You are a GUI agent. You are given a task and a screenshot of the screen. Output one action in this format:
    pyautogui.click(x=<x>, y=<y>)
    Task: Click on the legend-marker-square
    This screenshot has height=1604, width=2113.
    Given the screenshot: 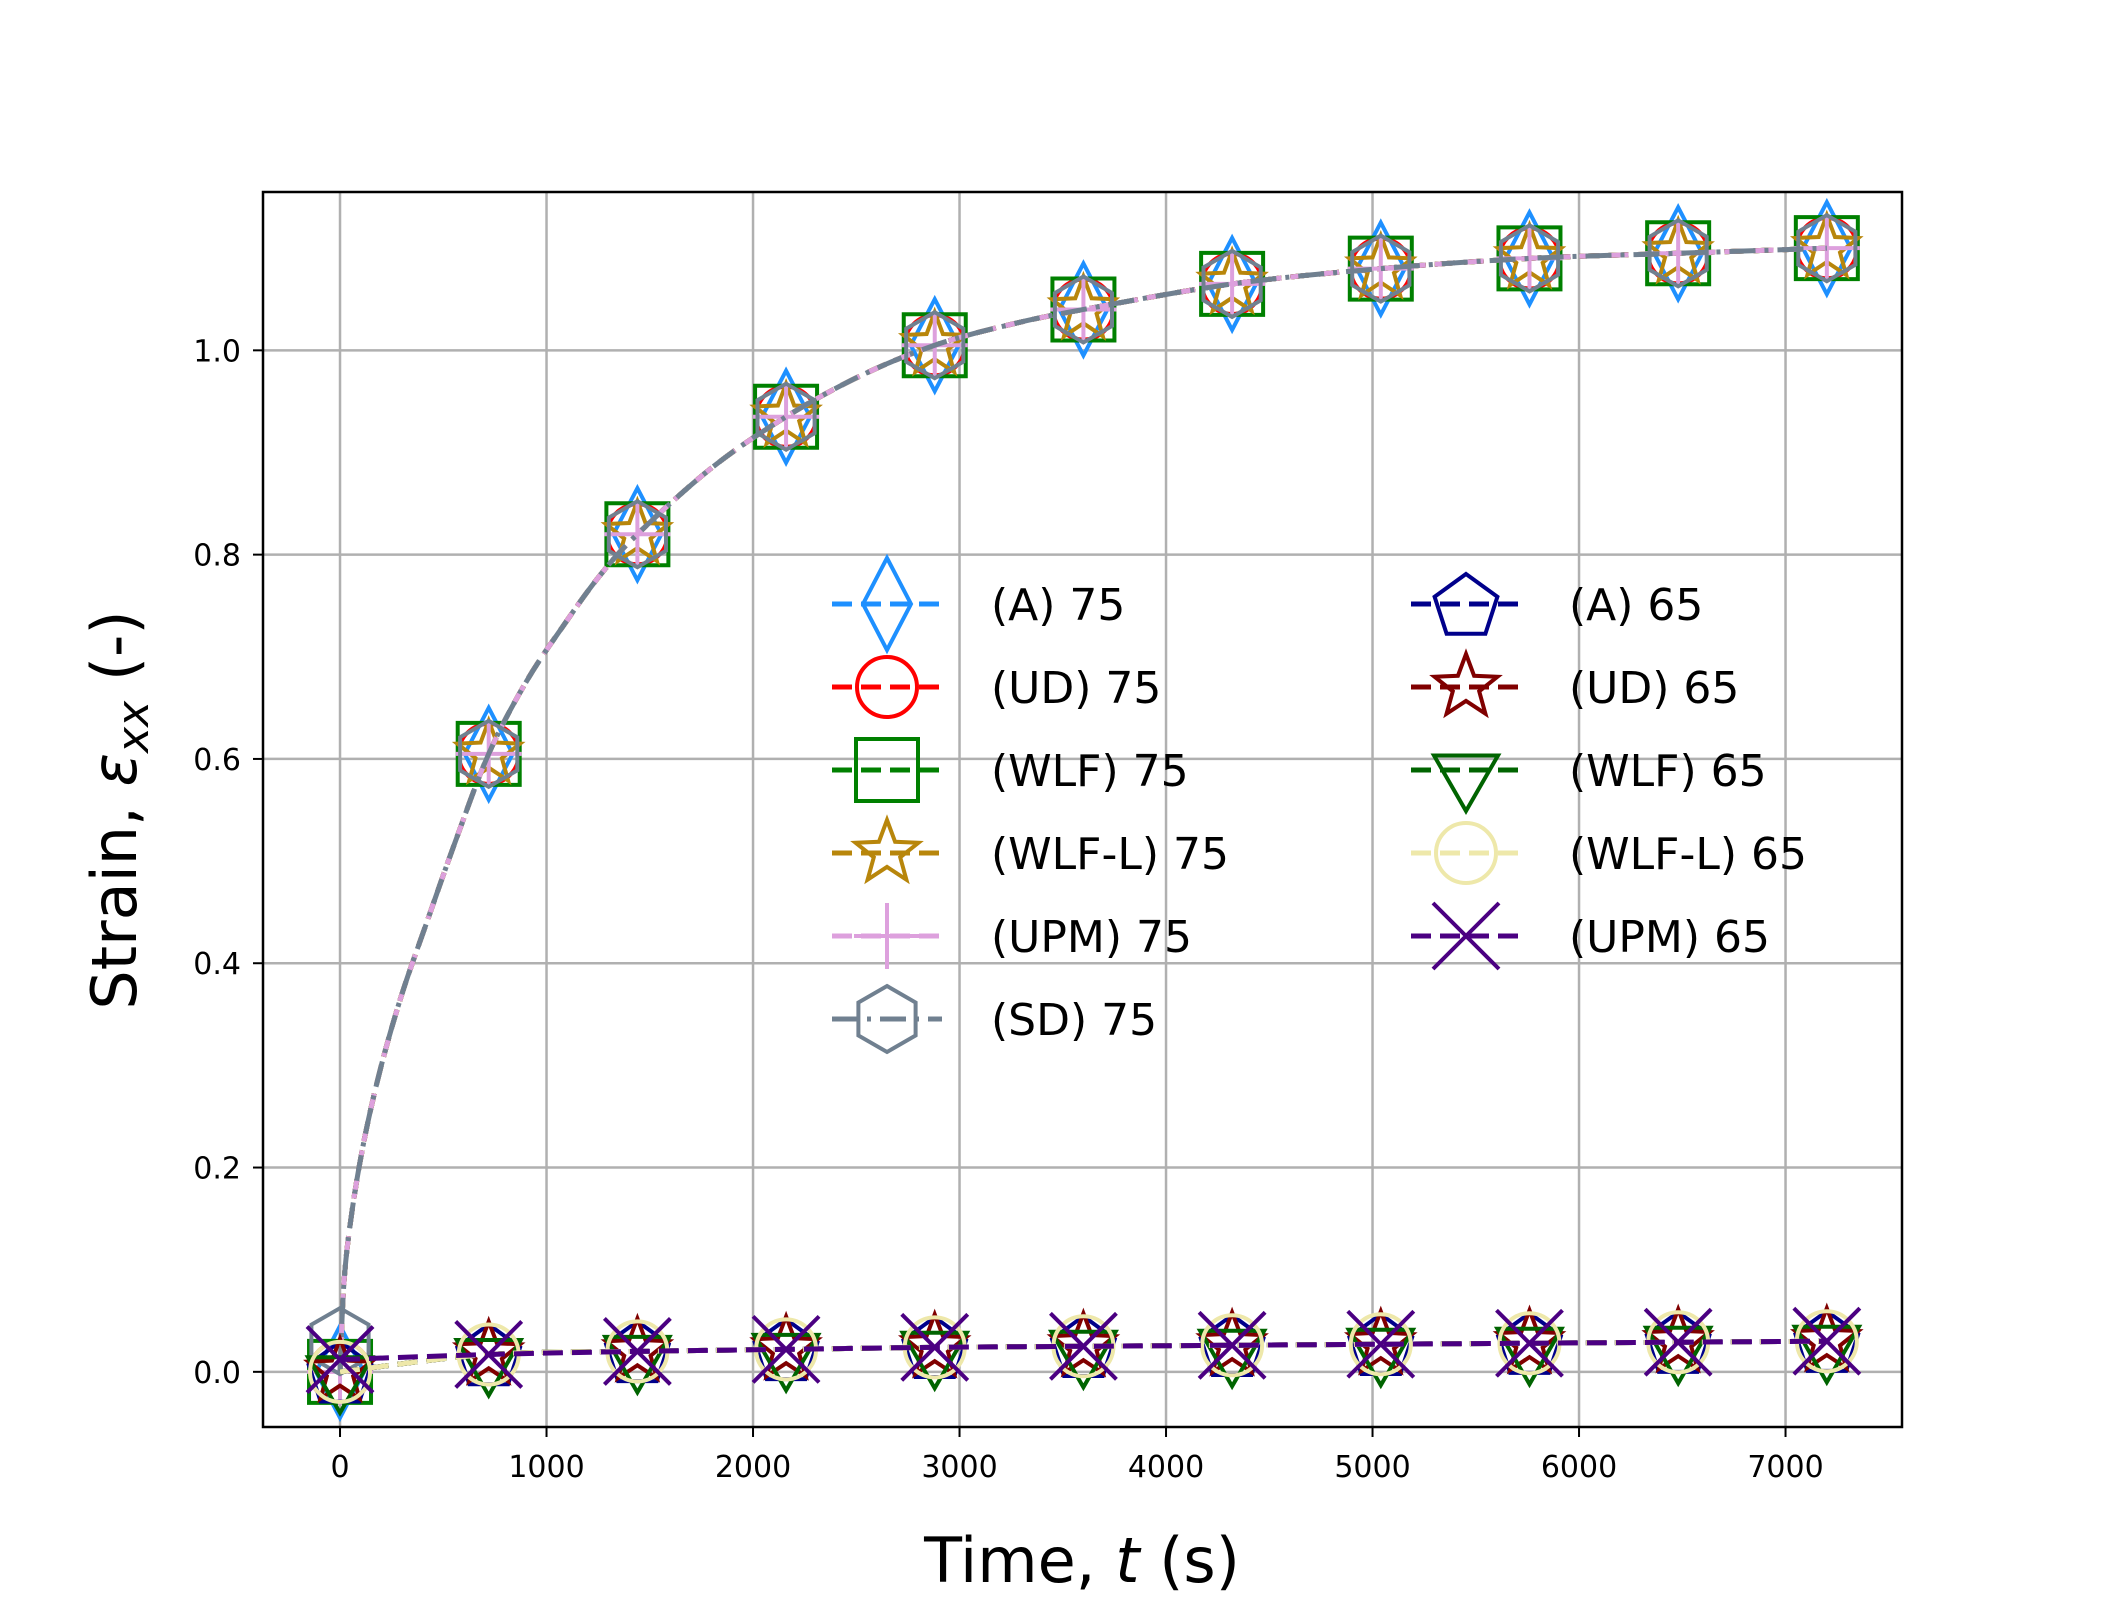 What is the action you would take?
    pyautogui.click(x=887, y=770)
    